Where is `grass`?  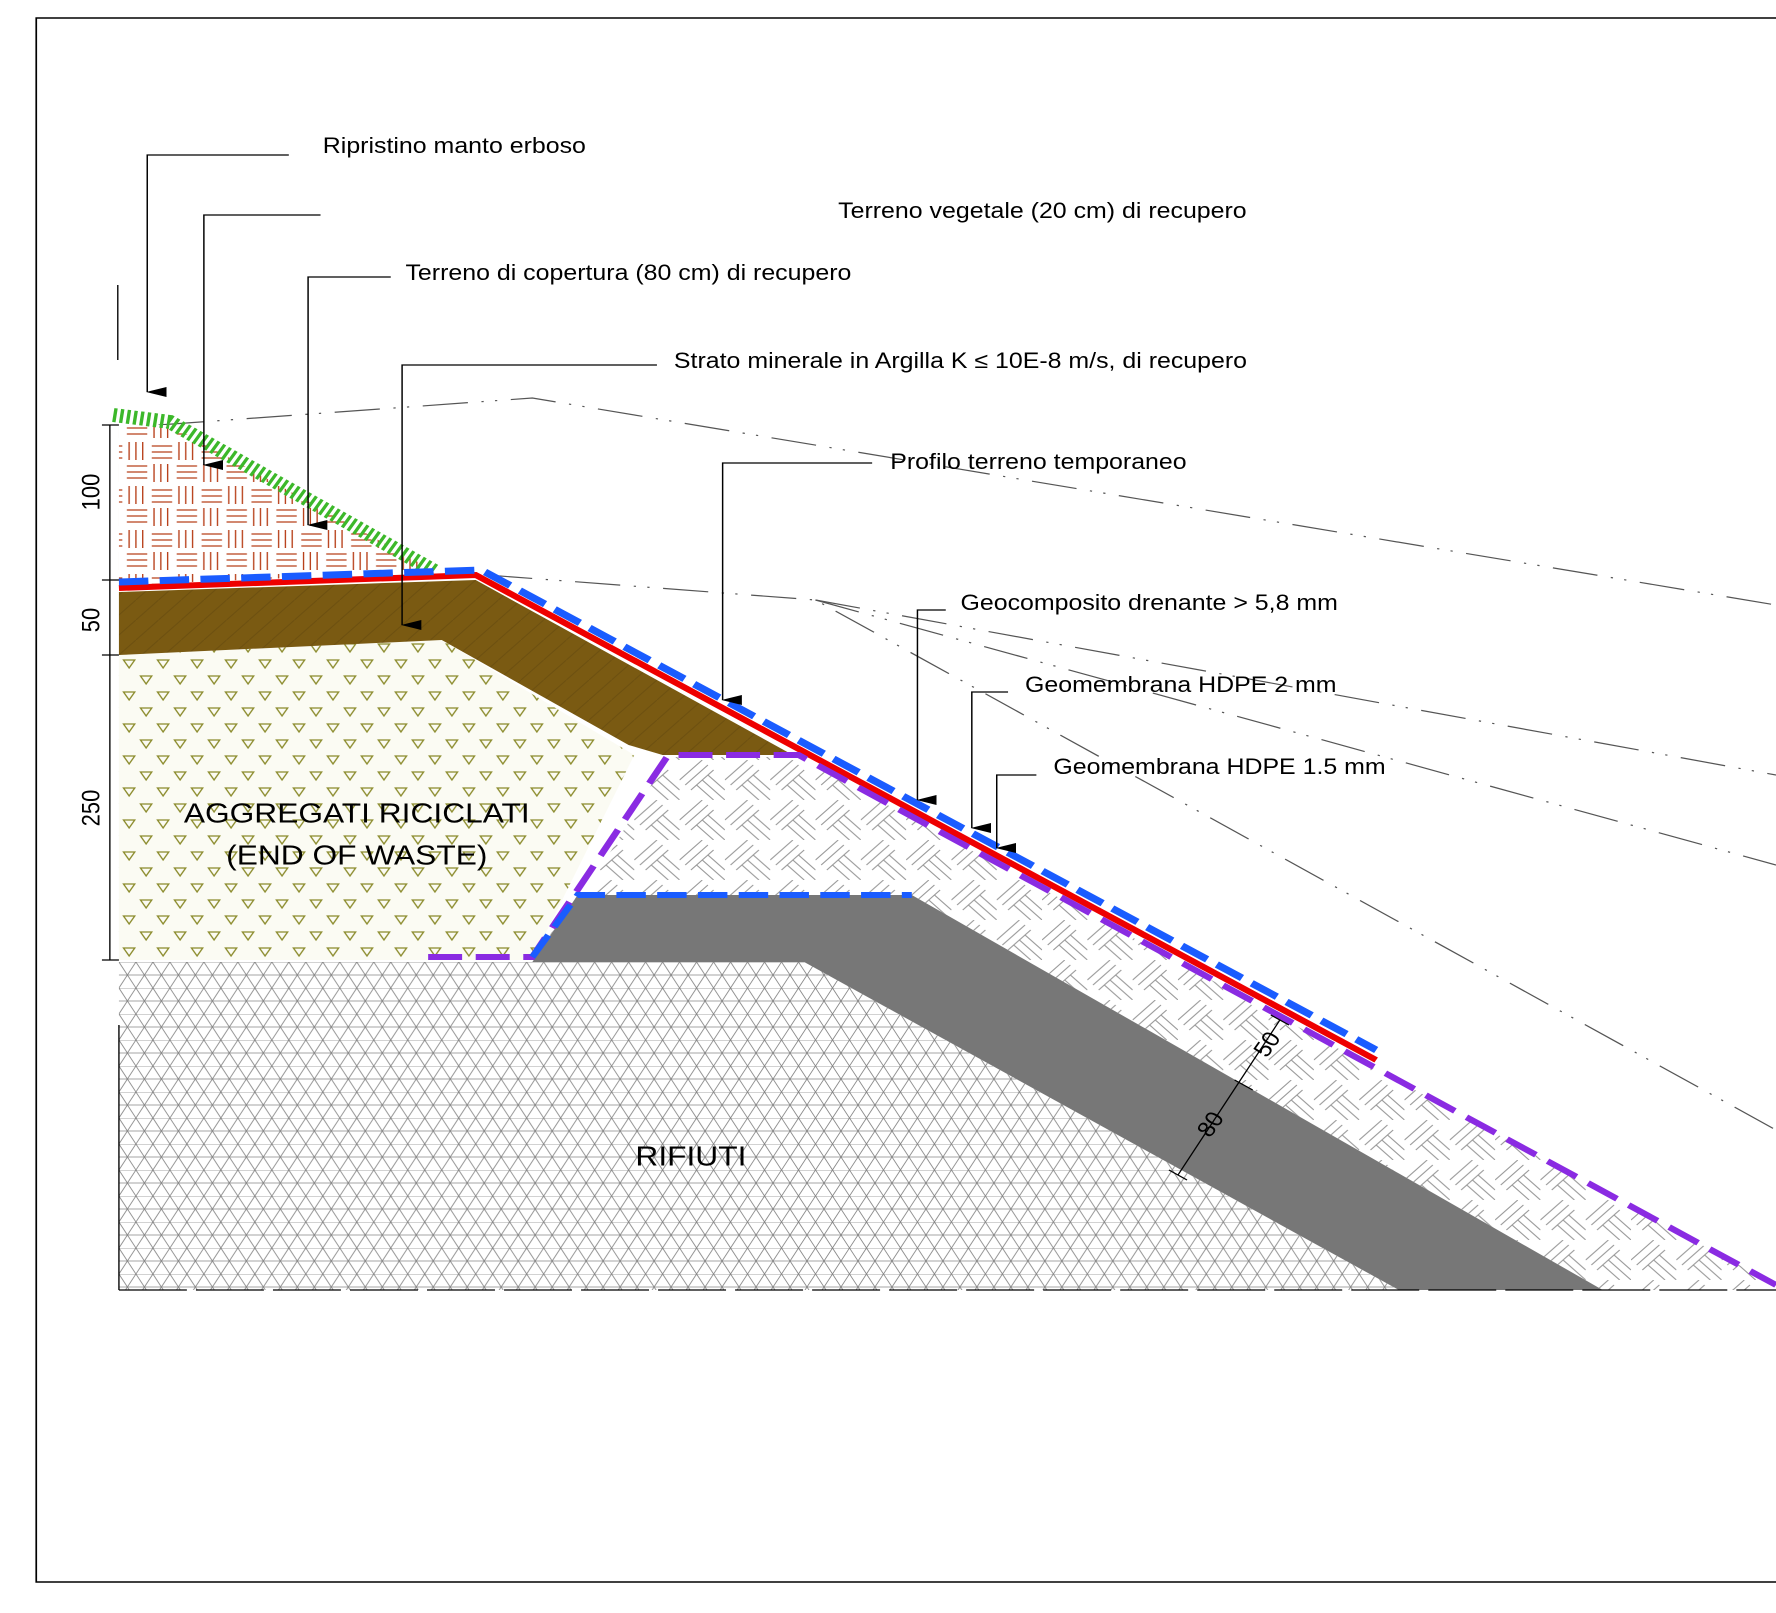
grass is located at coordinates (276, 493).